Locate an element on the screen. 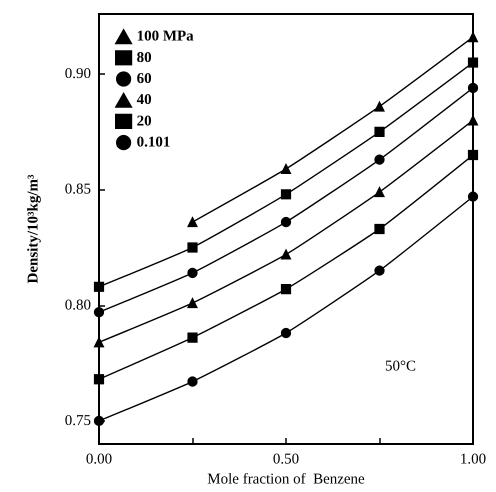 Image resolution: width=496 pixels, height=492 pixels. y-axis-title: Density/10³kg/m³ is located at coordinates (34, 229).